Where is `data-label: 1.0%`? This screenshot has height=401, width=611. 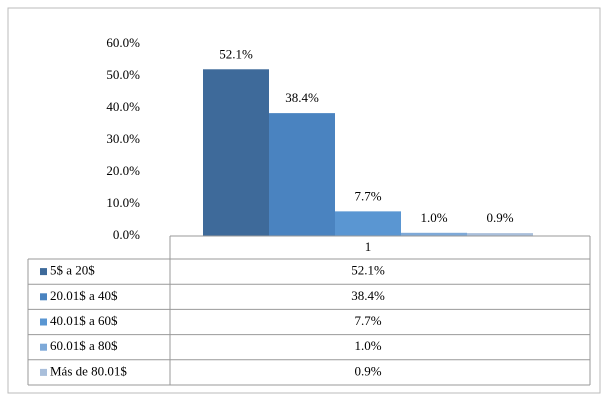 data-label: 1.0% is located at coordinates (433, 217).